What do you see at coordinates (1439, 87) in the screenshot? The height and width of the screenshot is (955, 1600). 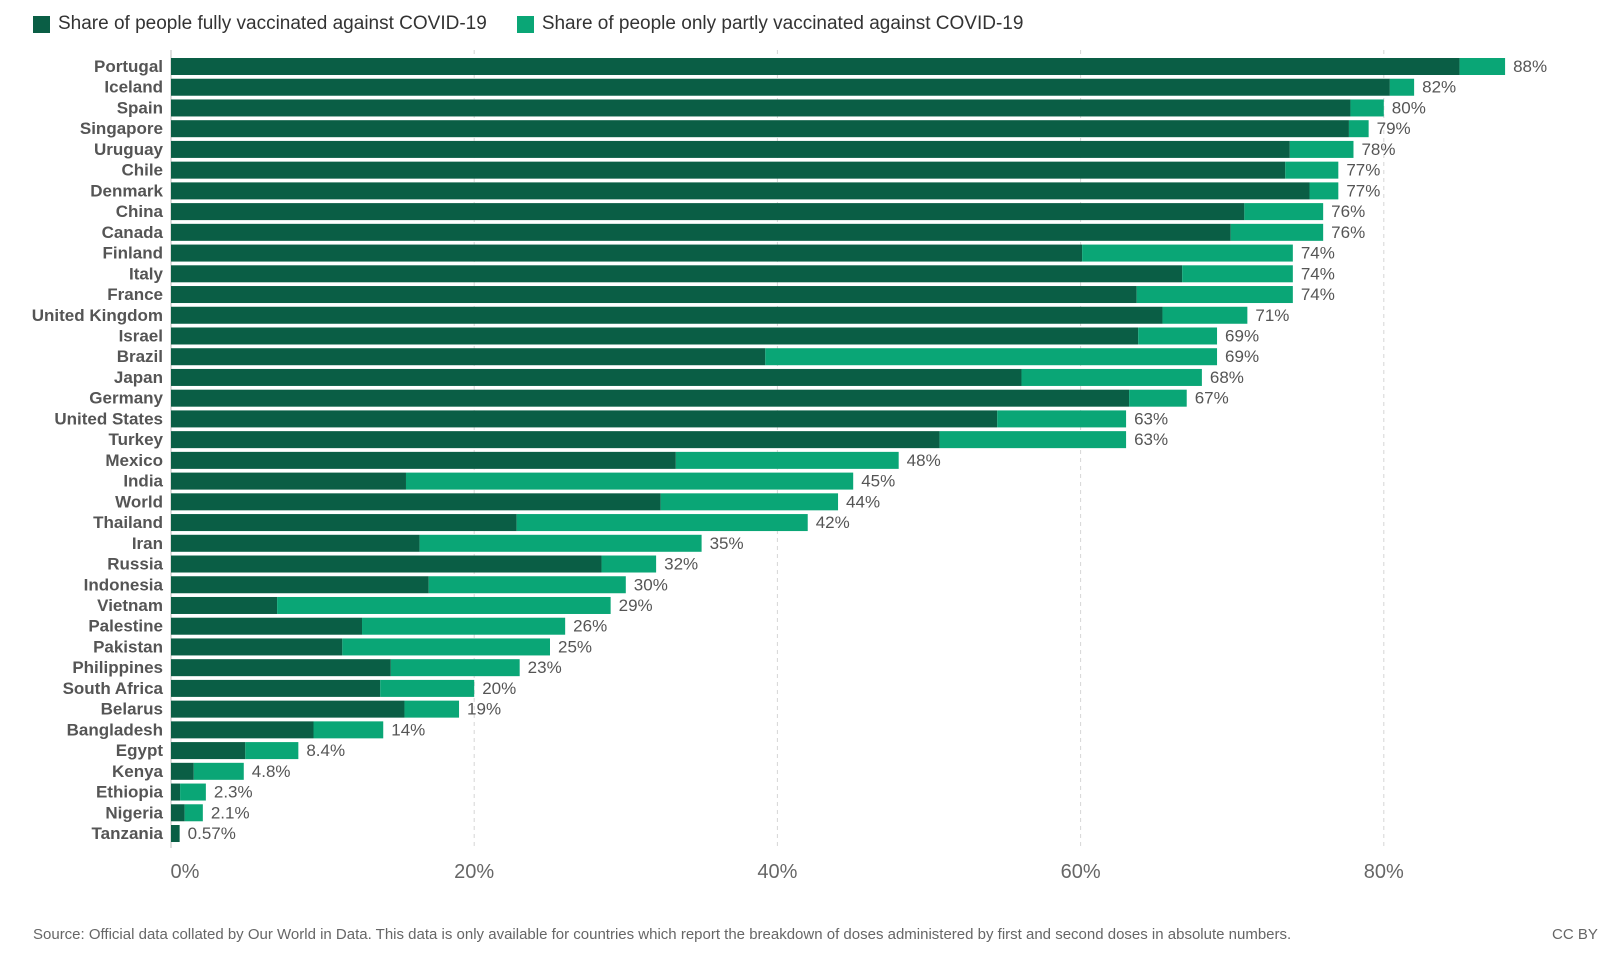 I see `value-label-iceland: 82%` at bounding box center [1439, 87].